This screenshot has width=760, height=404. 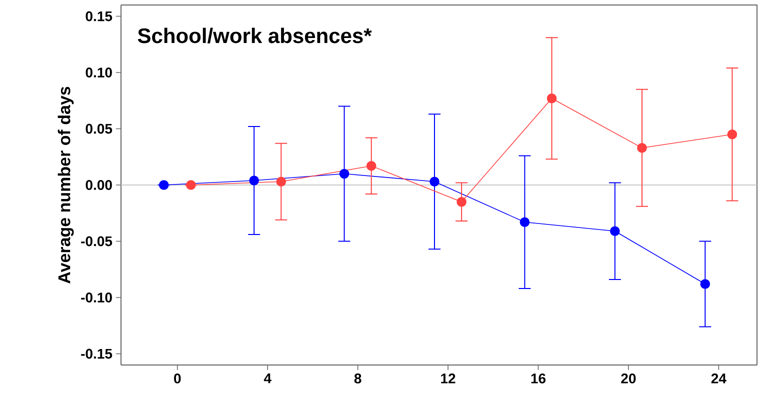 What do you see at coordinates (96, 241) in the screenshot?
I see `y-tick-label: -0.05` at bounding box center [96, 241].